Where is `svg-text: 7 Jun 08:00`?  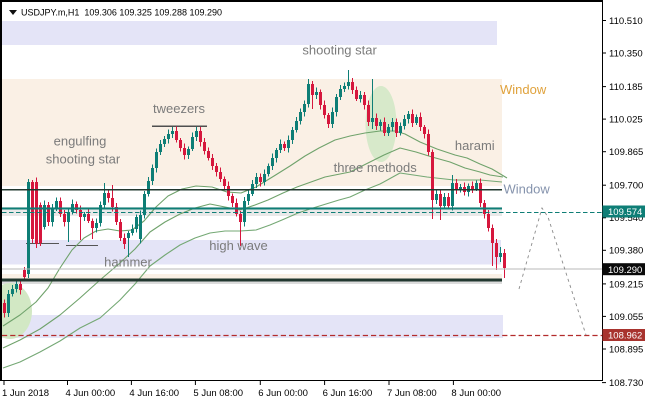 svg-text: 7 Jun 08:00 is located at coordinates (412, 393).